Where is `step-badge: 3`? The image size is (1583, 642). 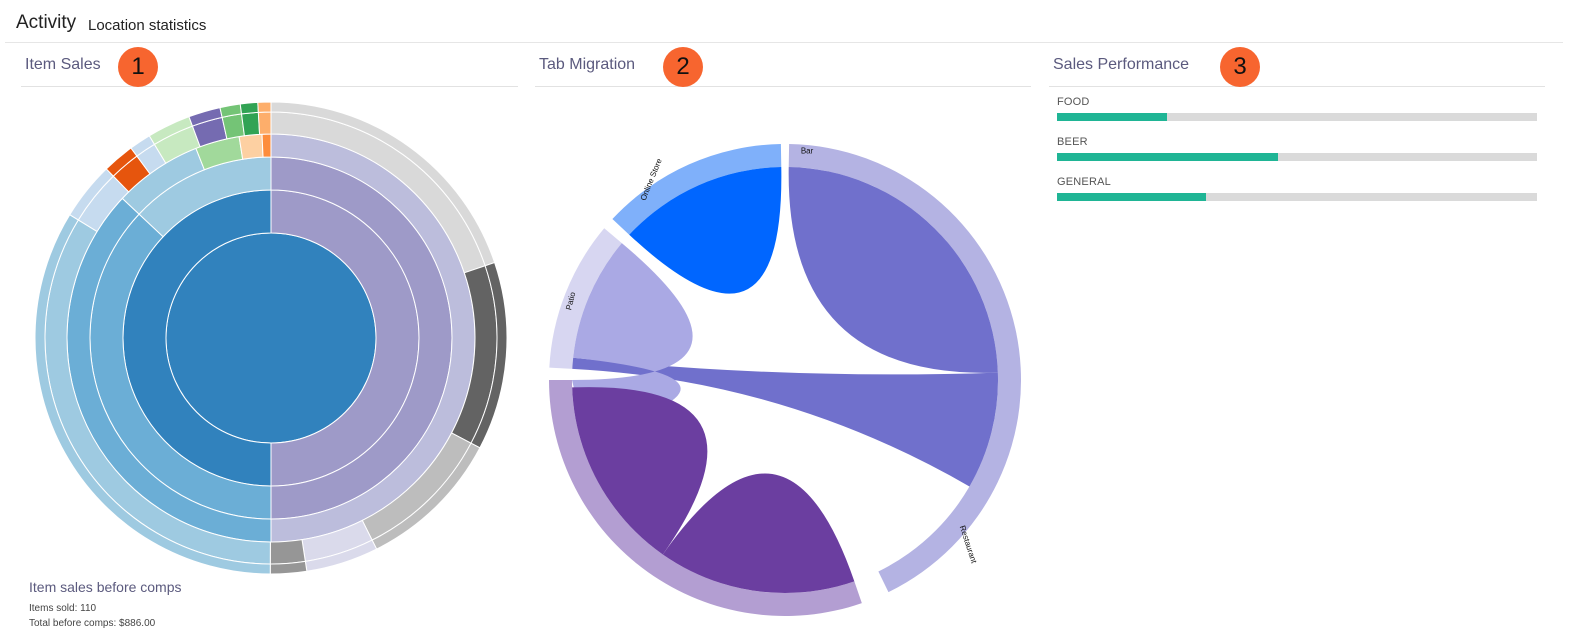 step-badge: 3 is located at coordinates (1240, 67).